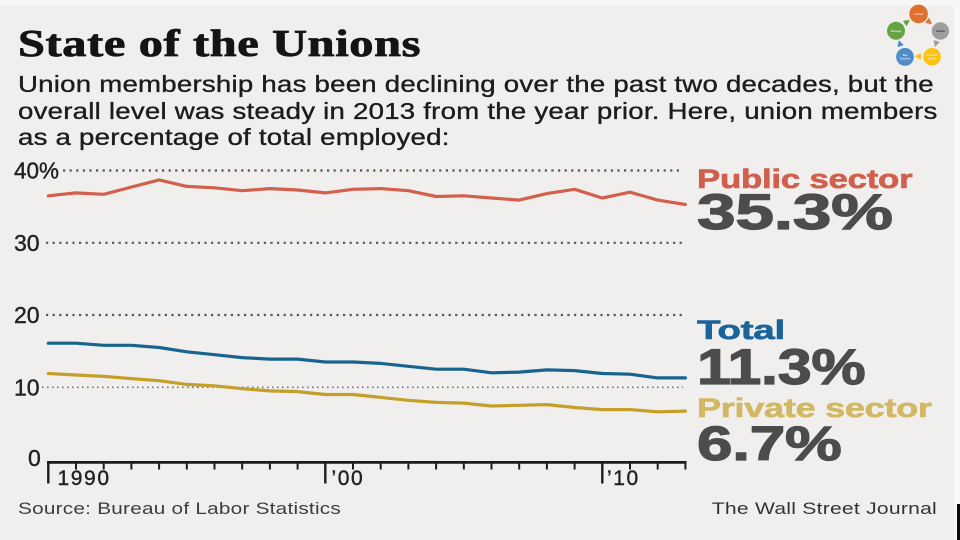  I want to click on svg-text: Teachers, so click(905, 58).